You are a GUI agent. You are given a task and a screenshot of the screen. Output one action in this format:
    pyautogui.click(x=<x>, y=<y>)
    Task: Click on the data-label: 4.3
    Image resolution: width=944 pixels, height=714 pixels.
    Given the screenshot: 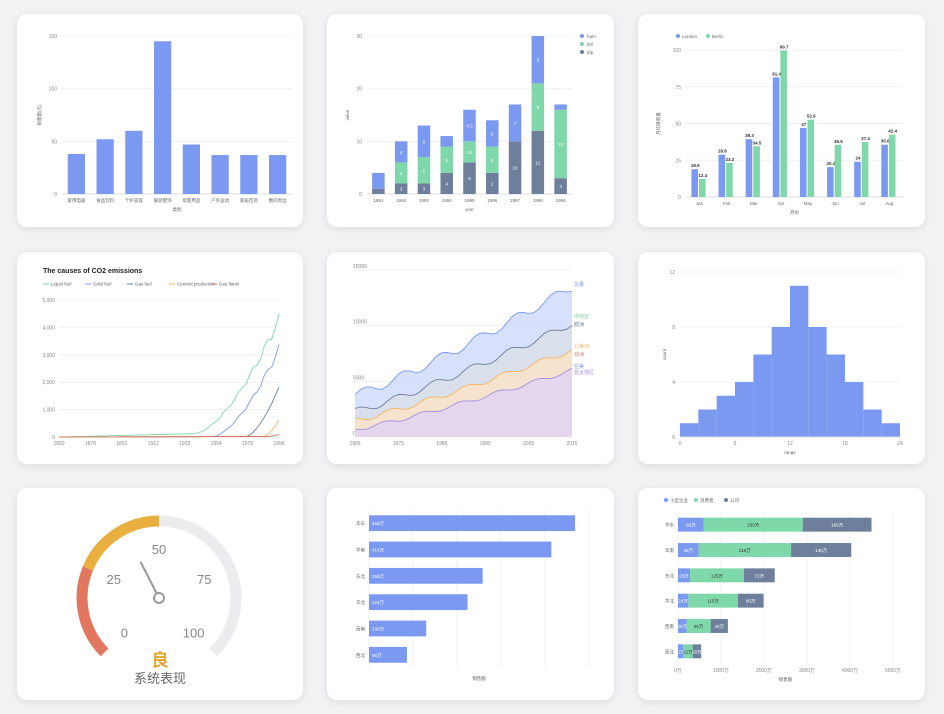 What is the action you would take?
    pyautogui.click(x=469, y=126)
    